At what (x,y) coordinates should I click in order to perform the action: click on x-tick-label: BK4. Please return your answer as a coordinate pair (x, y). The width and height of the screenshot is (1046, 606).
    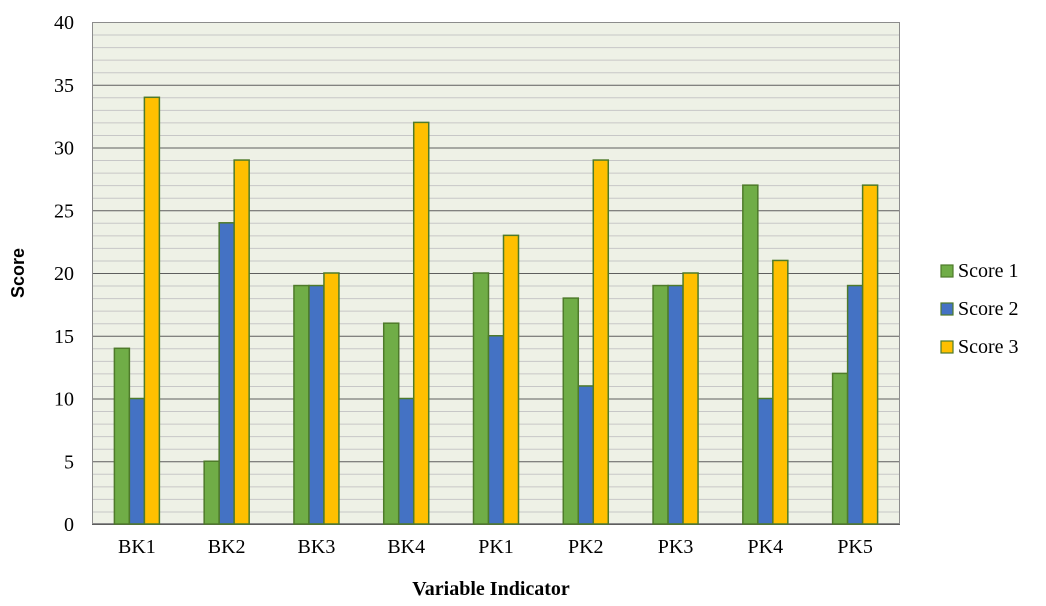
    Looking at the image, I should click on (406, 547).